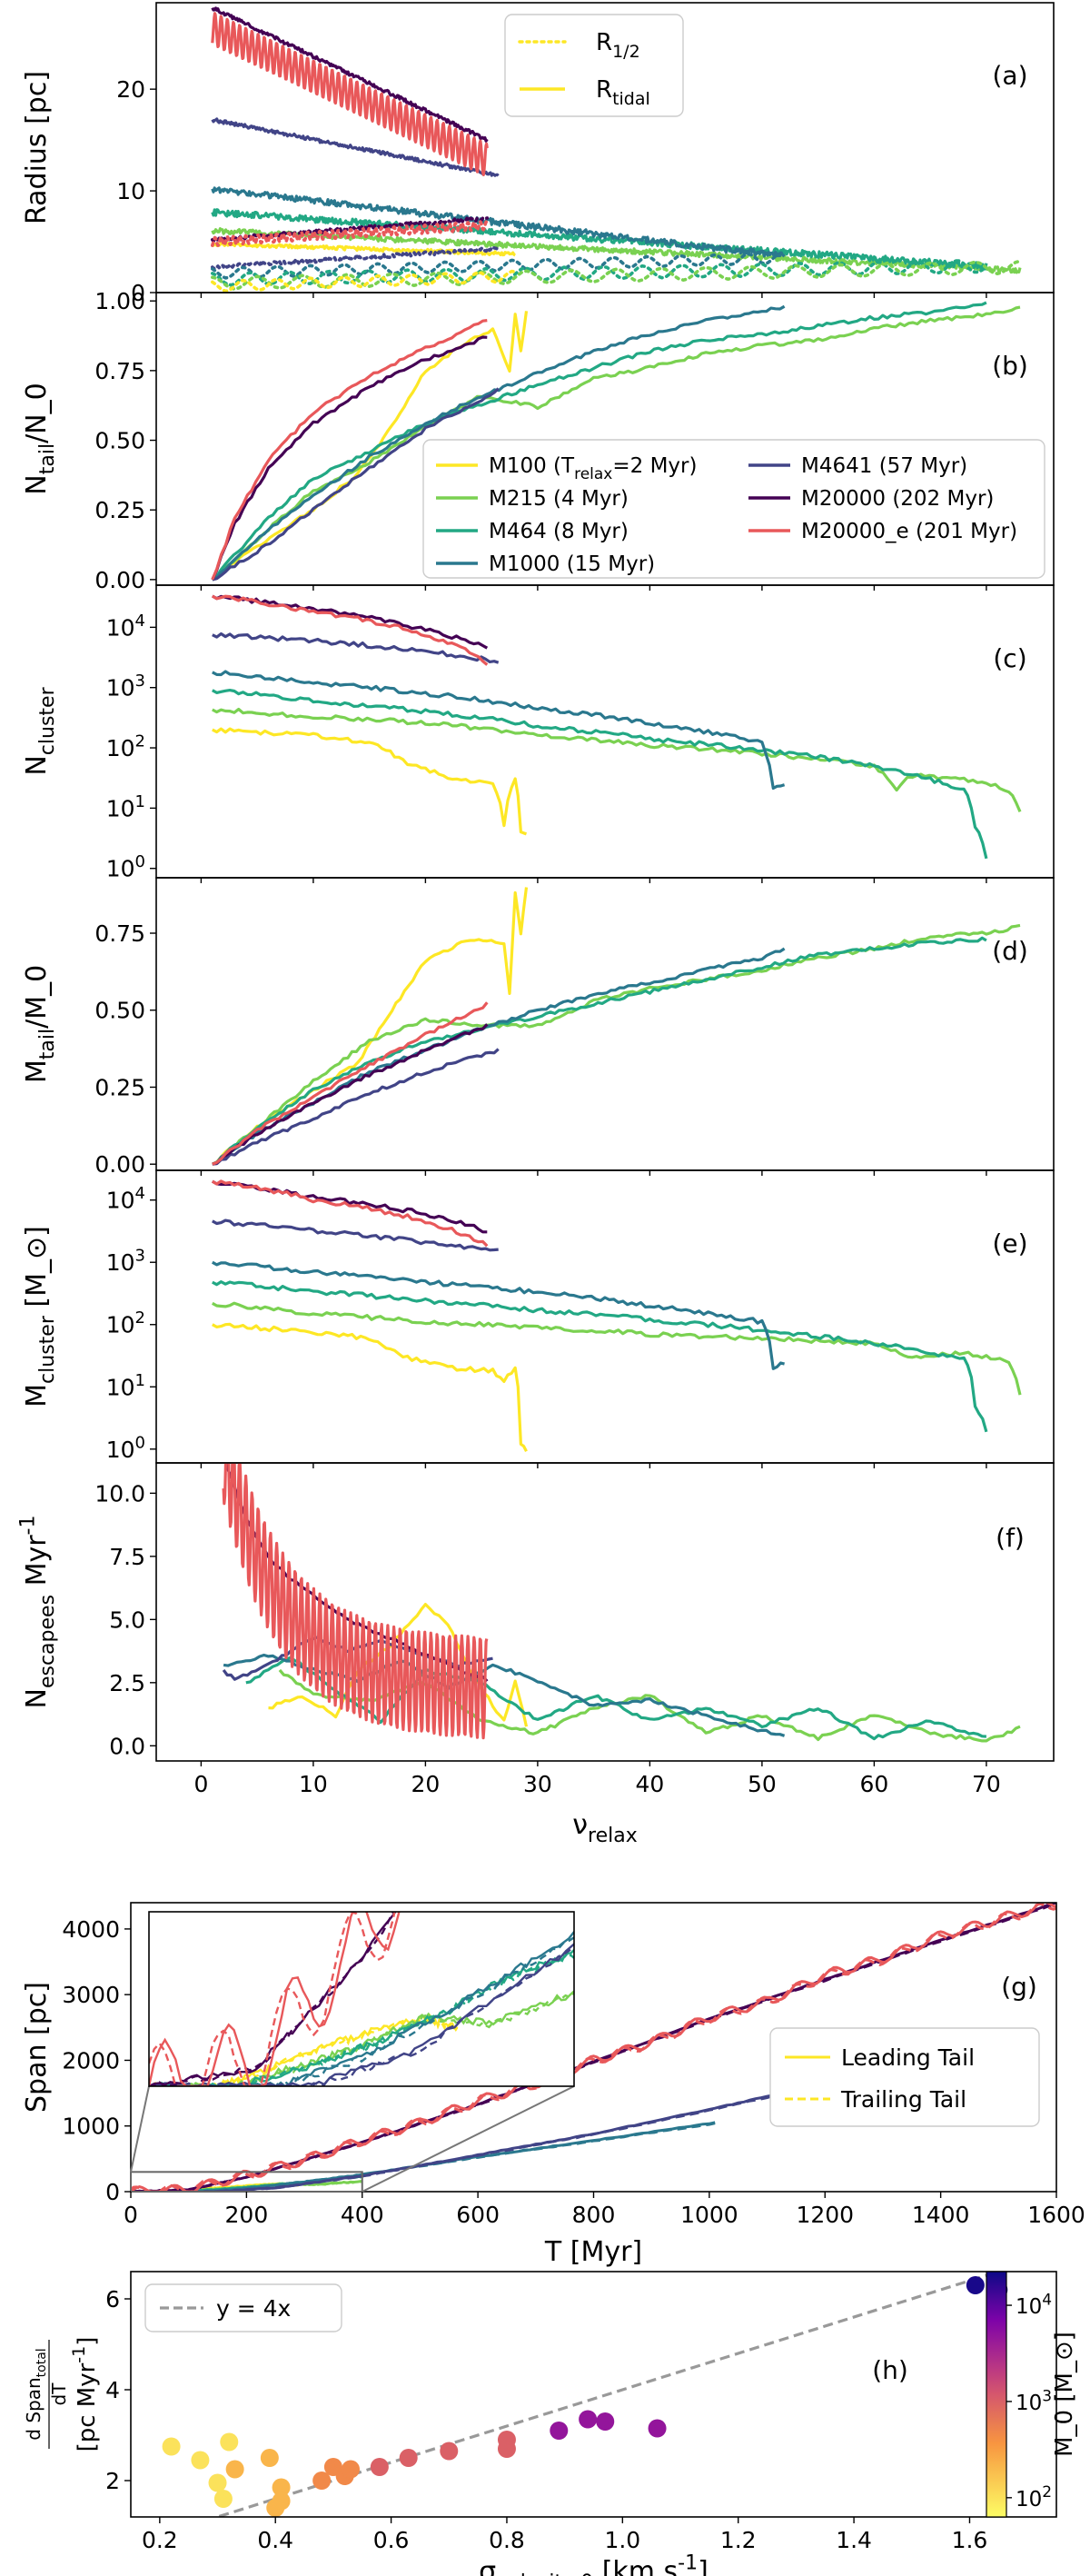  What do you see at coordinates (738, 2540) in the screenshot?
I see `xtick-label-h: 1.2` at bounding box center [738, 2540].